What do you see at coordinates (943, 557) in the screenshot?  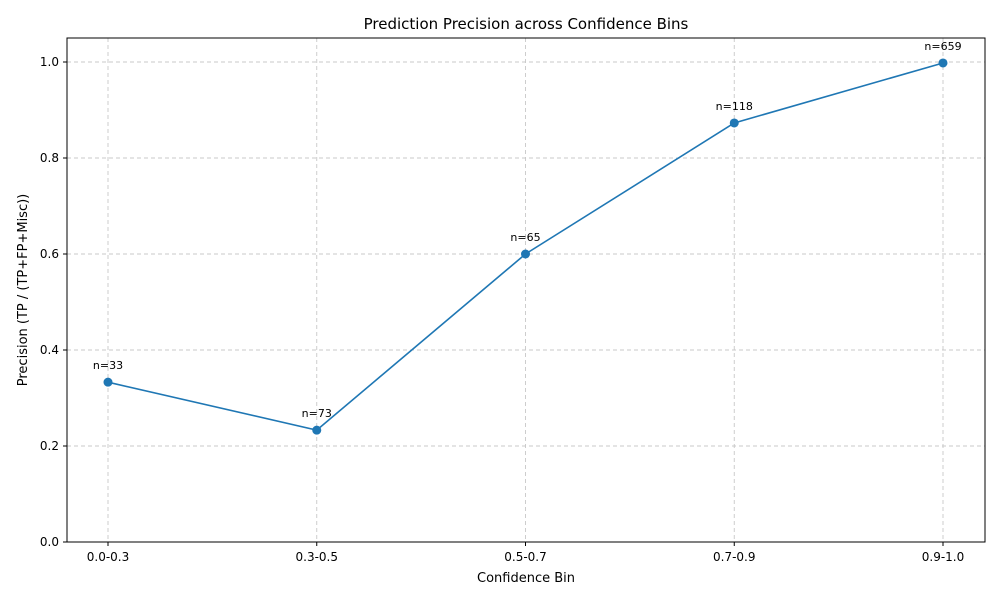 I see `x-tick-label: 0.9-1.0` at bounding box center [943, 557].